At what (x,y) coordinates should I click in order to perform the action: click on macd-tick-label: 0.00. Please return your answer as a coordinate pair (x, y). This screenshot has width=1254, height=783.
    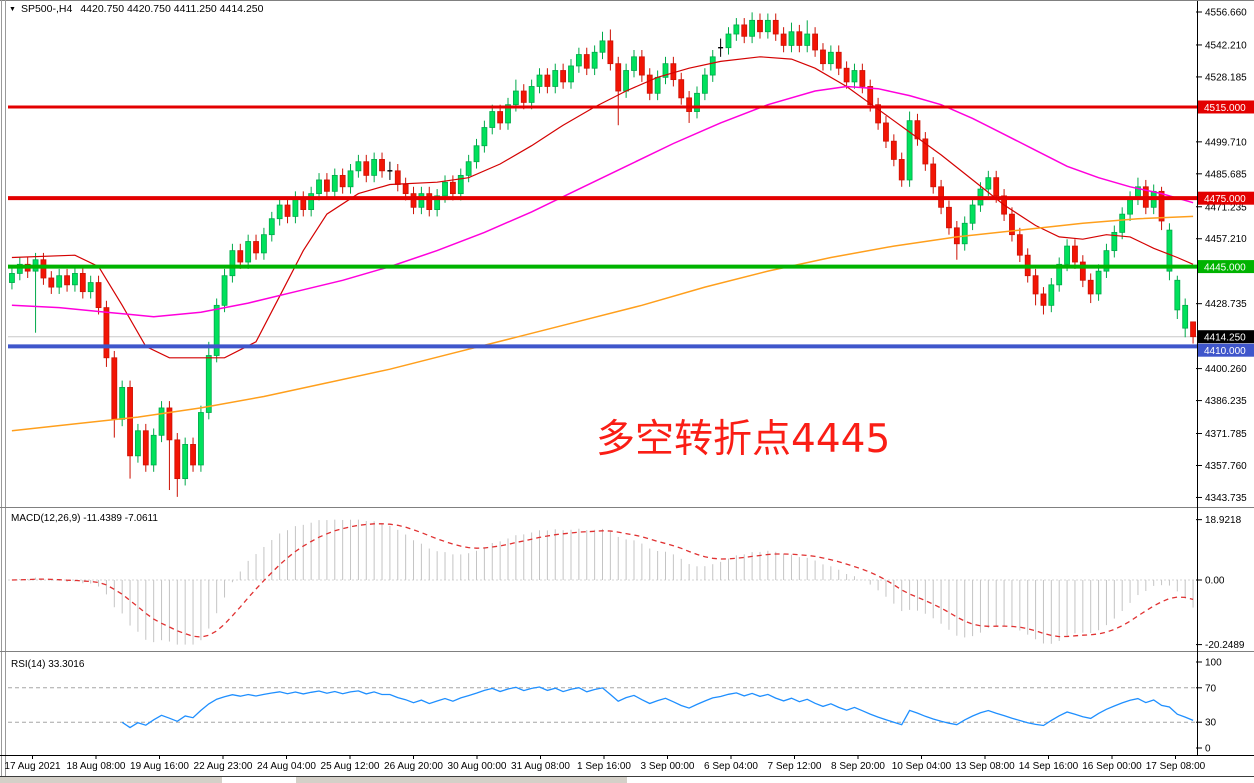
    Looking at the image, I should click on (1215, 581).